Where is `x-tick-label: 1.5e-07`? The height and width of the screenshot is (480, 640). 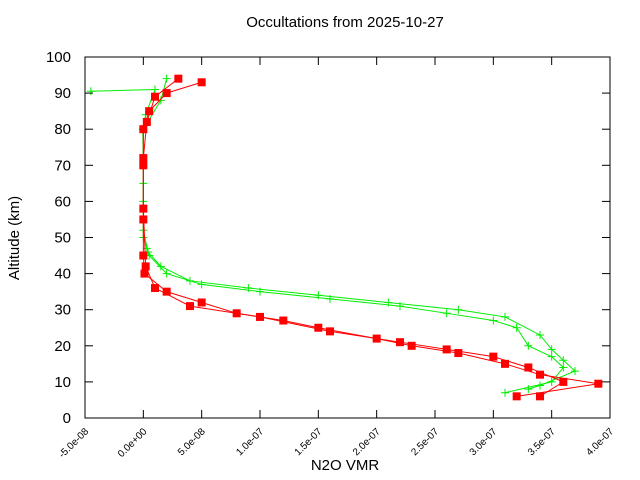
x-tick-label: 1.5e-07 is located at coordinates (309, 442).